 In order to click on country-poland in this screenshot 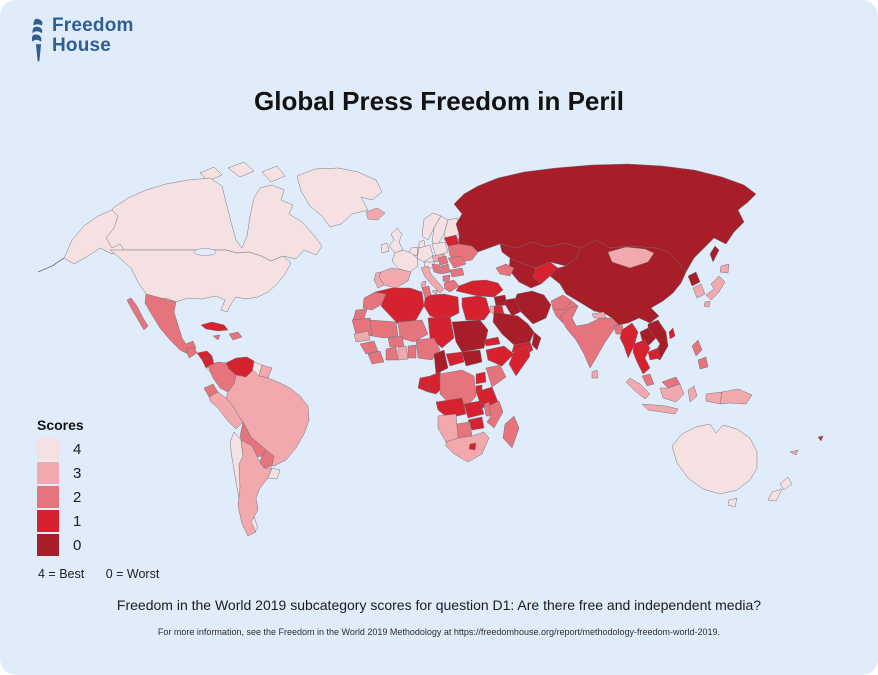, I will do `click(440, 249)`.